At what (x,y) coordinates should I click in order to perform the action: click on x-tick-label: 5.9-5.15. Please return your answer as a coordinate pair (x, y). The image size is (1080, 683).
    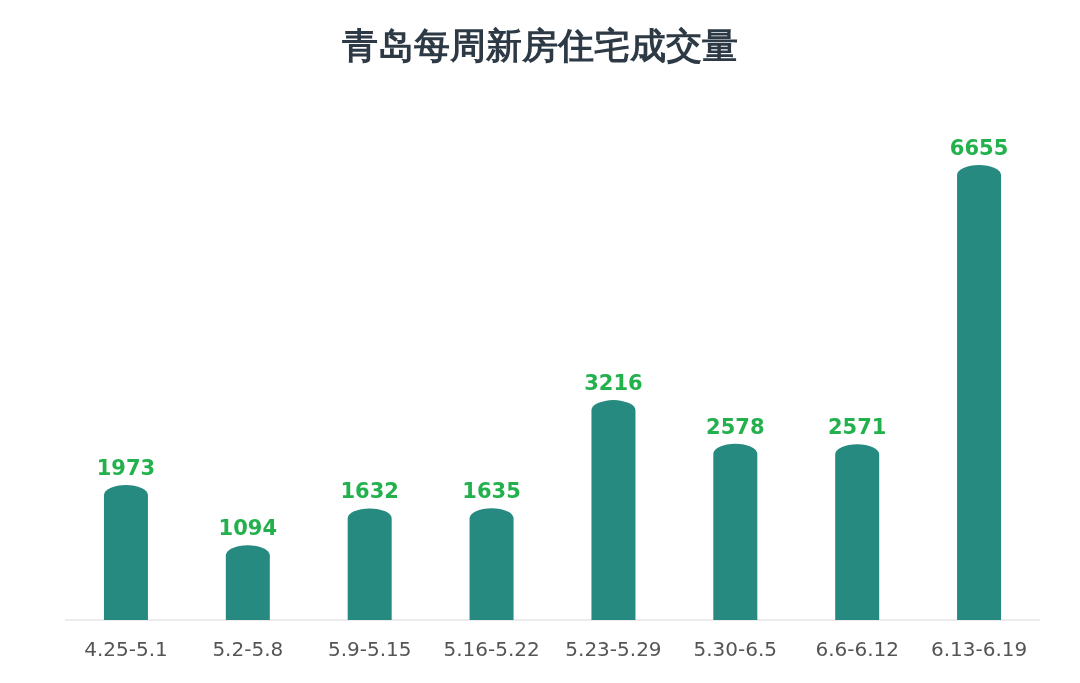
    Looking at the image, I should click on (369, 649).